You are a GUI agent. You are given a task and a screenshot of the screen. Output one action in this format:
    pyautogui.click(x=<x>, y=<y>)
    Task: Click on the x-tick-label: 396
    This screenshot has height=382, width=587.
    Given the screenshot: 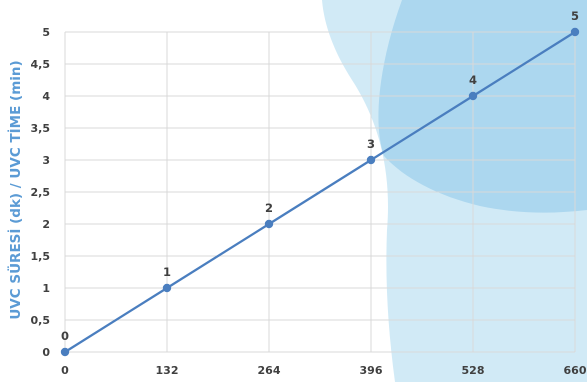 What is the action you would take?
    pyautogui.click(x=371, y=370)
    